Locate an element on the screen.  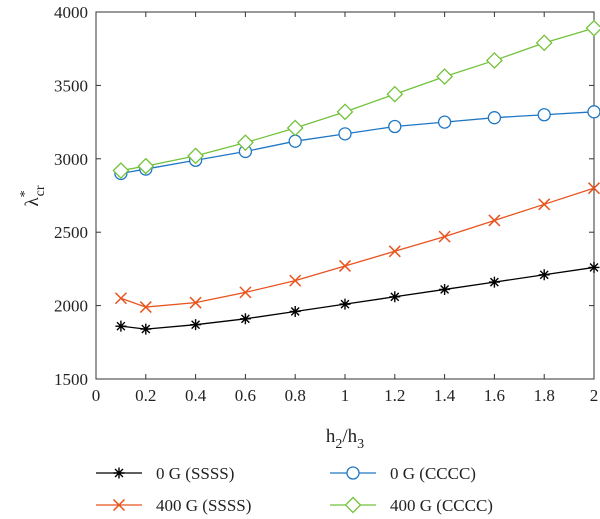
x-tick-label: 0.4 is located at coordinates (196, 395).